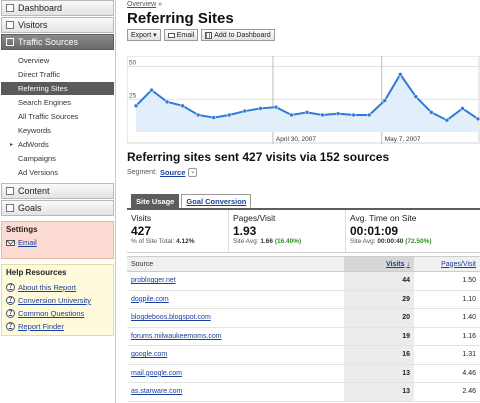 This screenshot has width=480, height=403. Describe the element at coordinates (156, 373) in the screenshot. I see `source-link: mail.google.com` at that location.